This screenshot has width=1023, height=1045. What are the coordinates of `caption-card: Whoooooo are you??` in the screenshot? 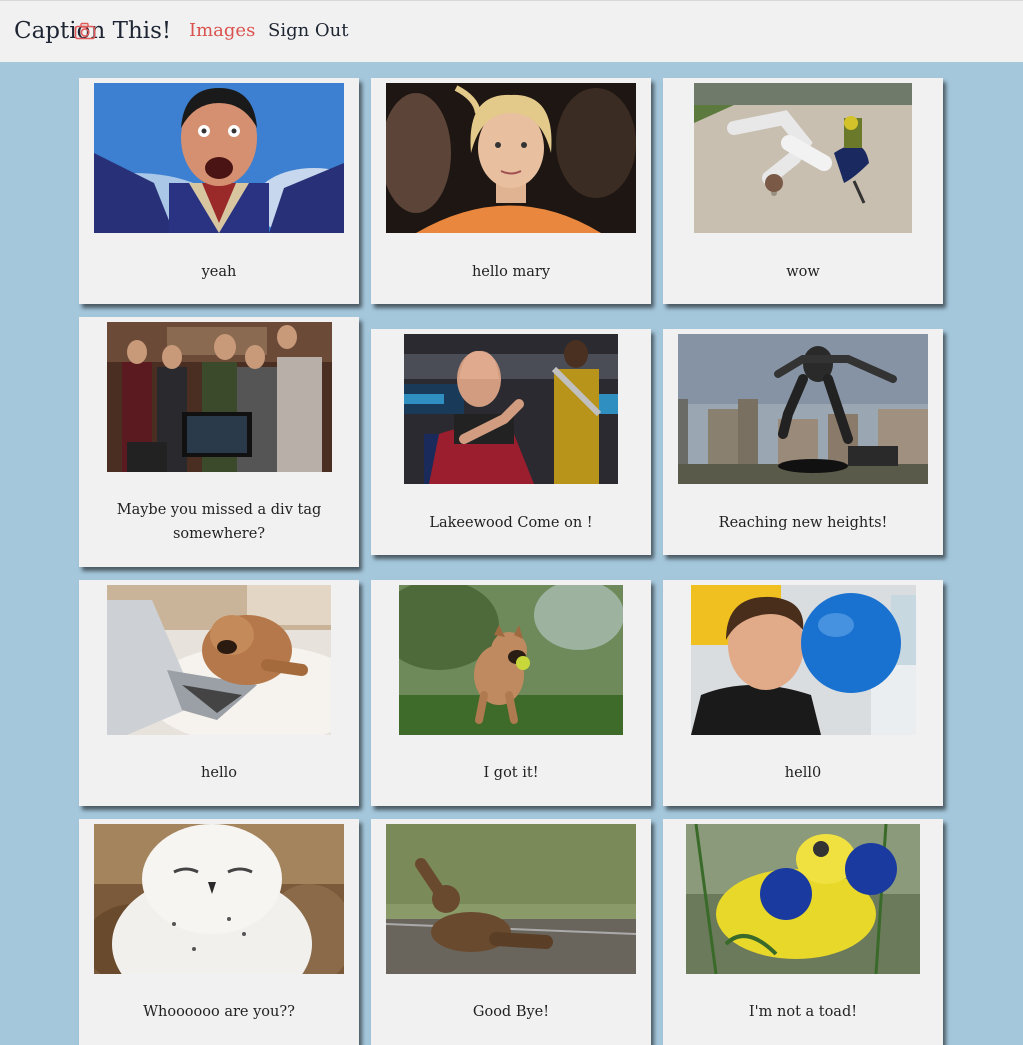 It's located at (219, 932).